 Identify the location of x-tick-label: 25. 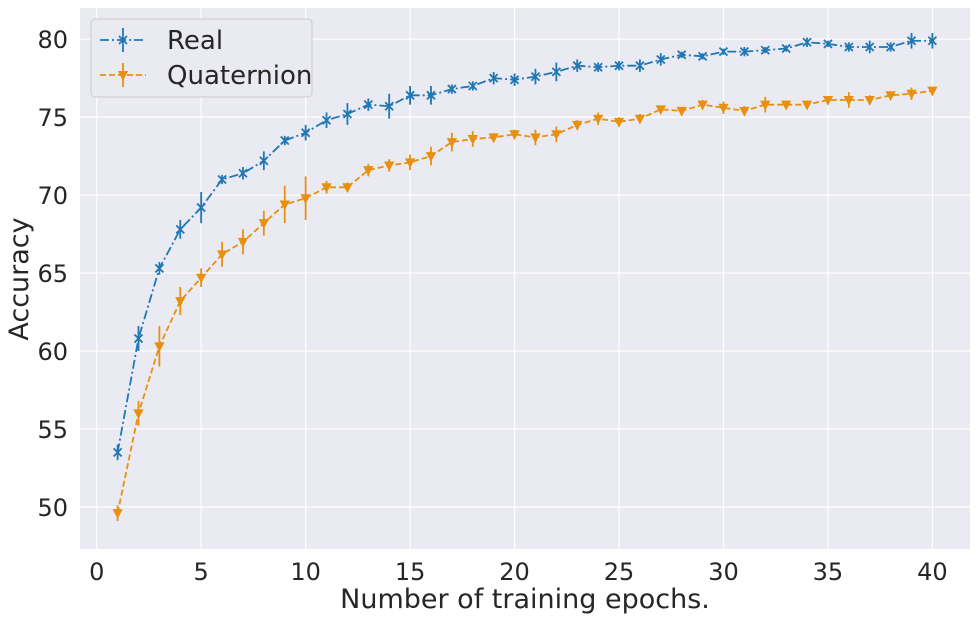
(619, 572).